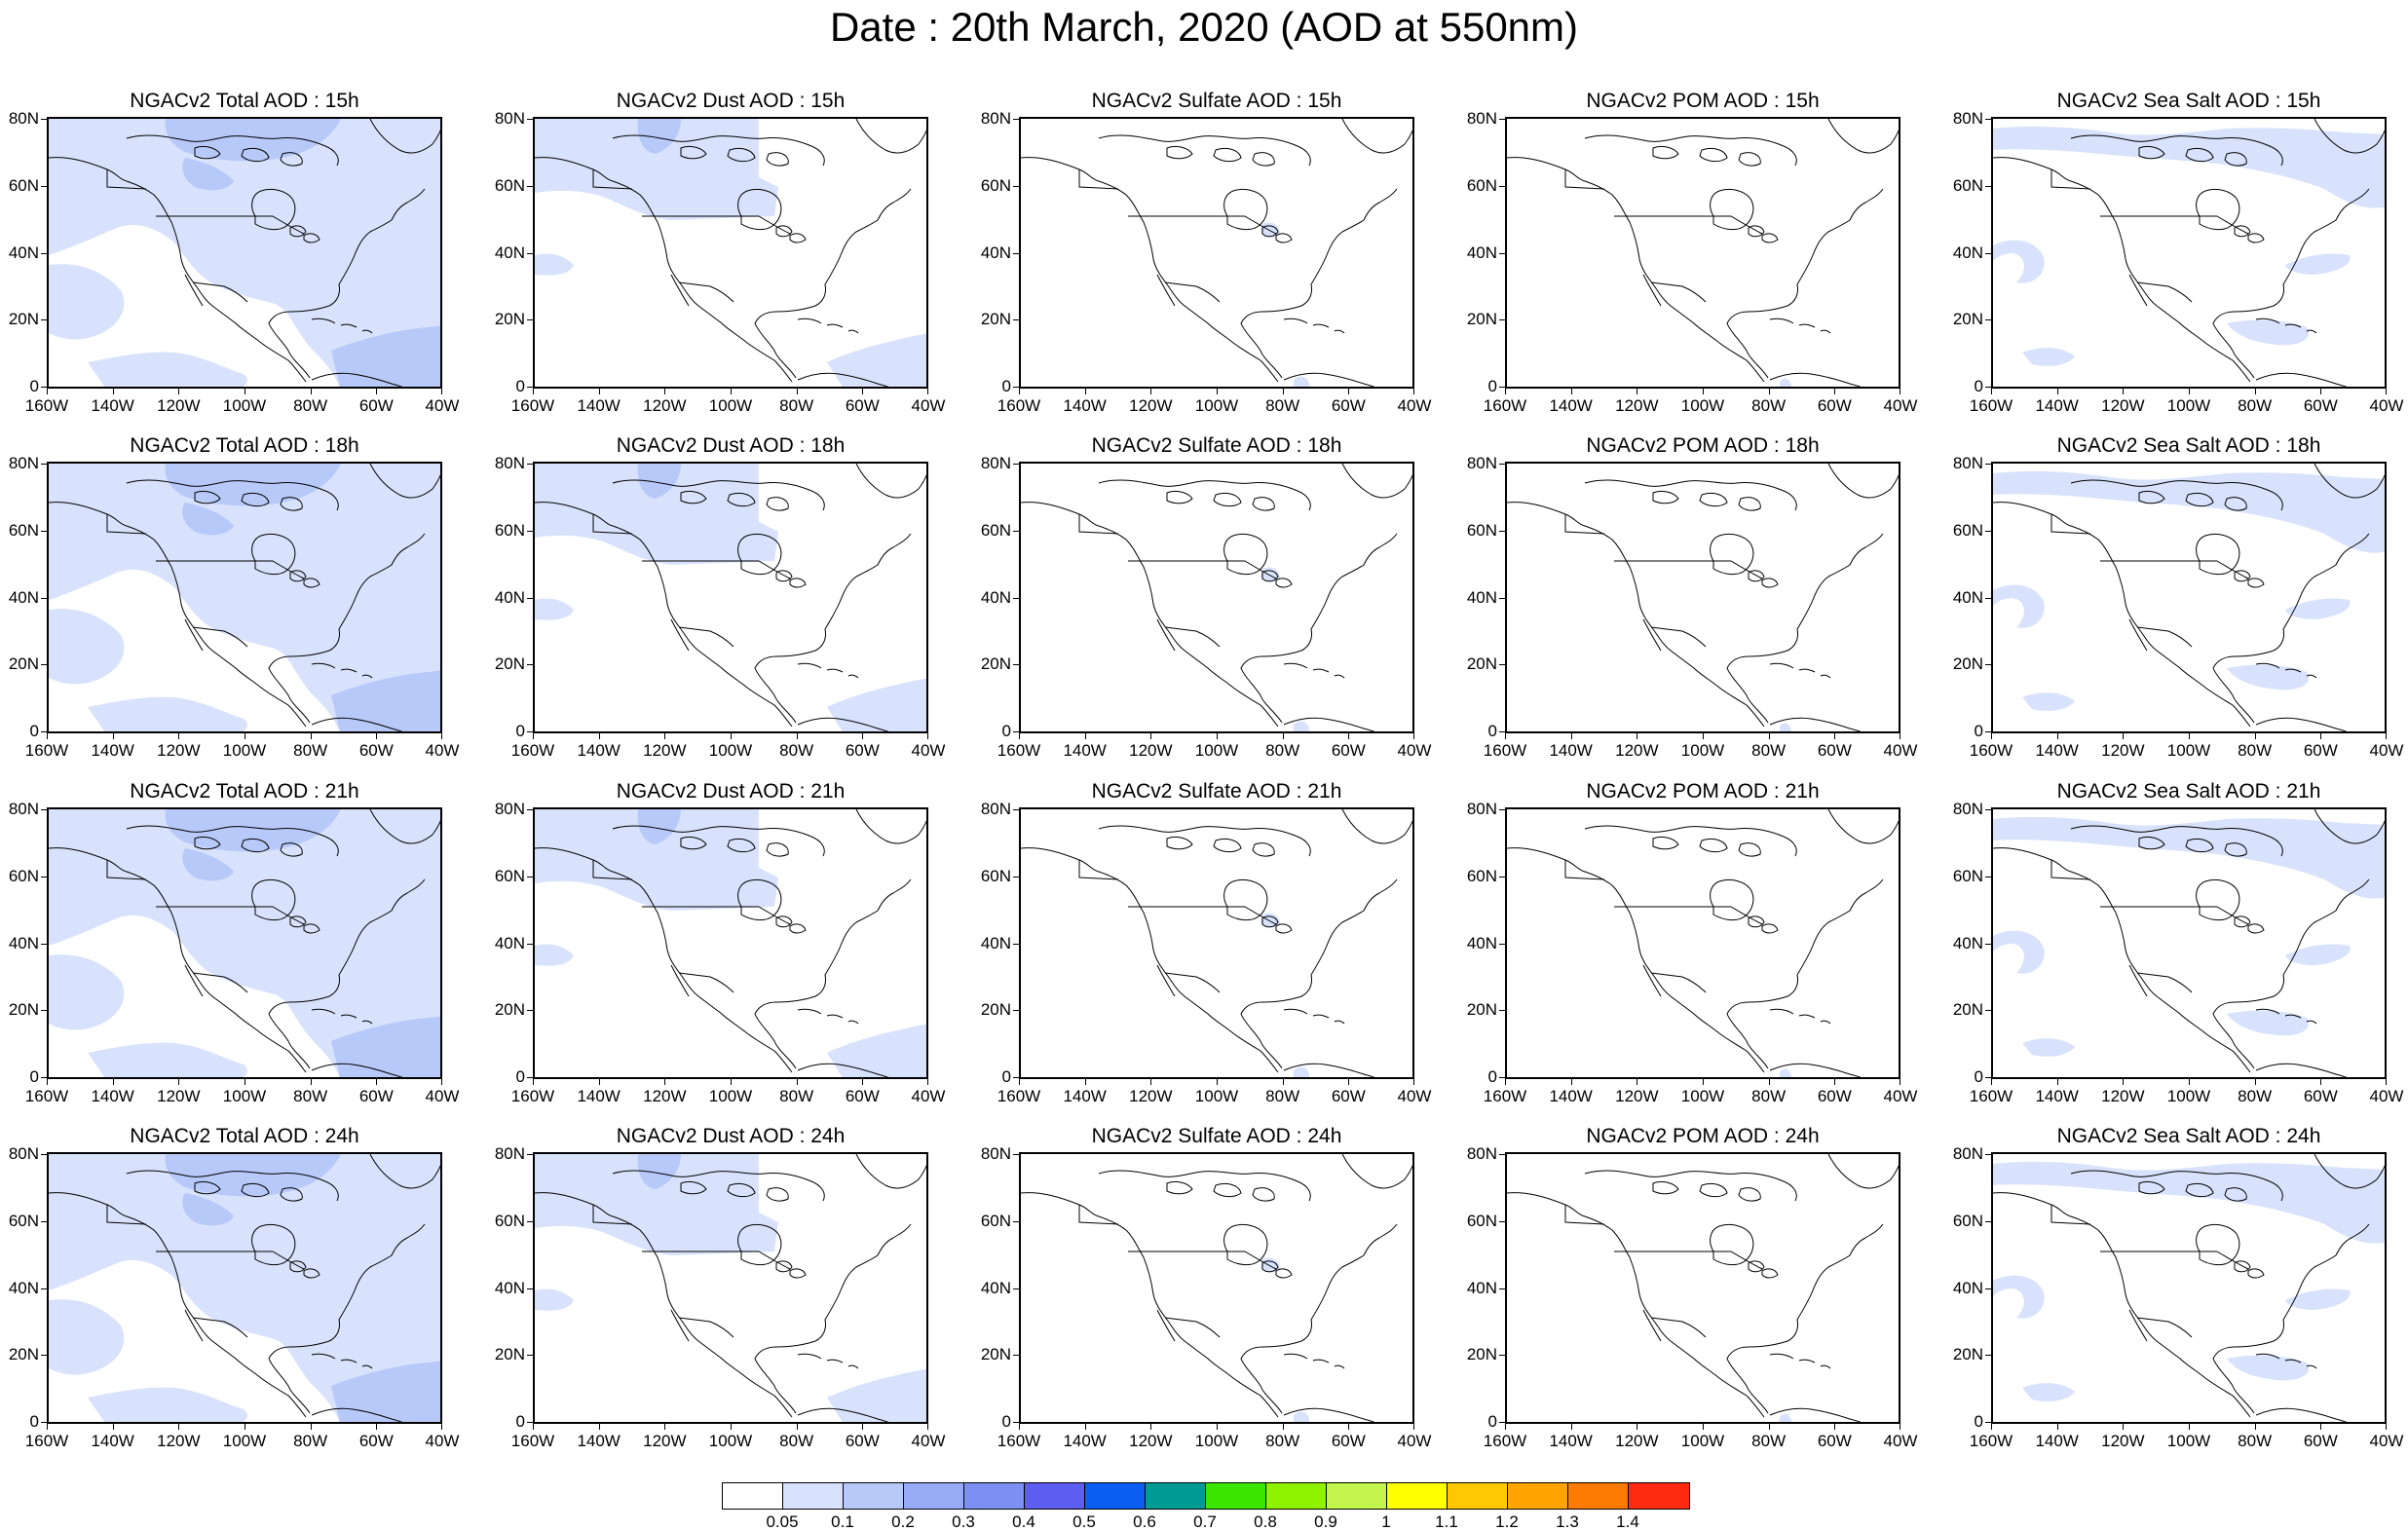  What do you see at coordinates (1703, 1136) in the screenshot?
I see `panel-title-pom-3: NGACv2 POM AOD : 24h` at bounding box center [1703, 1136].